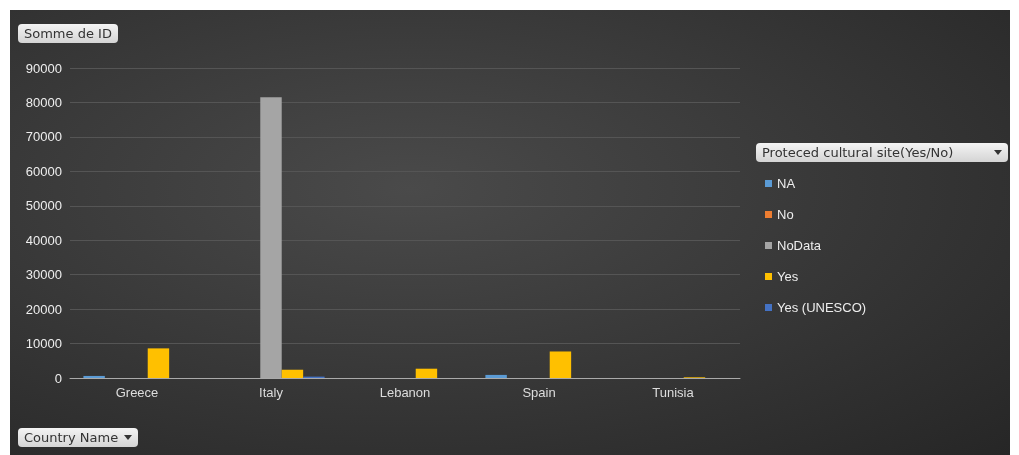  I want to click on legend-title: Proteced cultural site(Yes/No), so click(858, 152).